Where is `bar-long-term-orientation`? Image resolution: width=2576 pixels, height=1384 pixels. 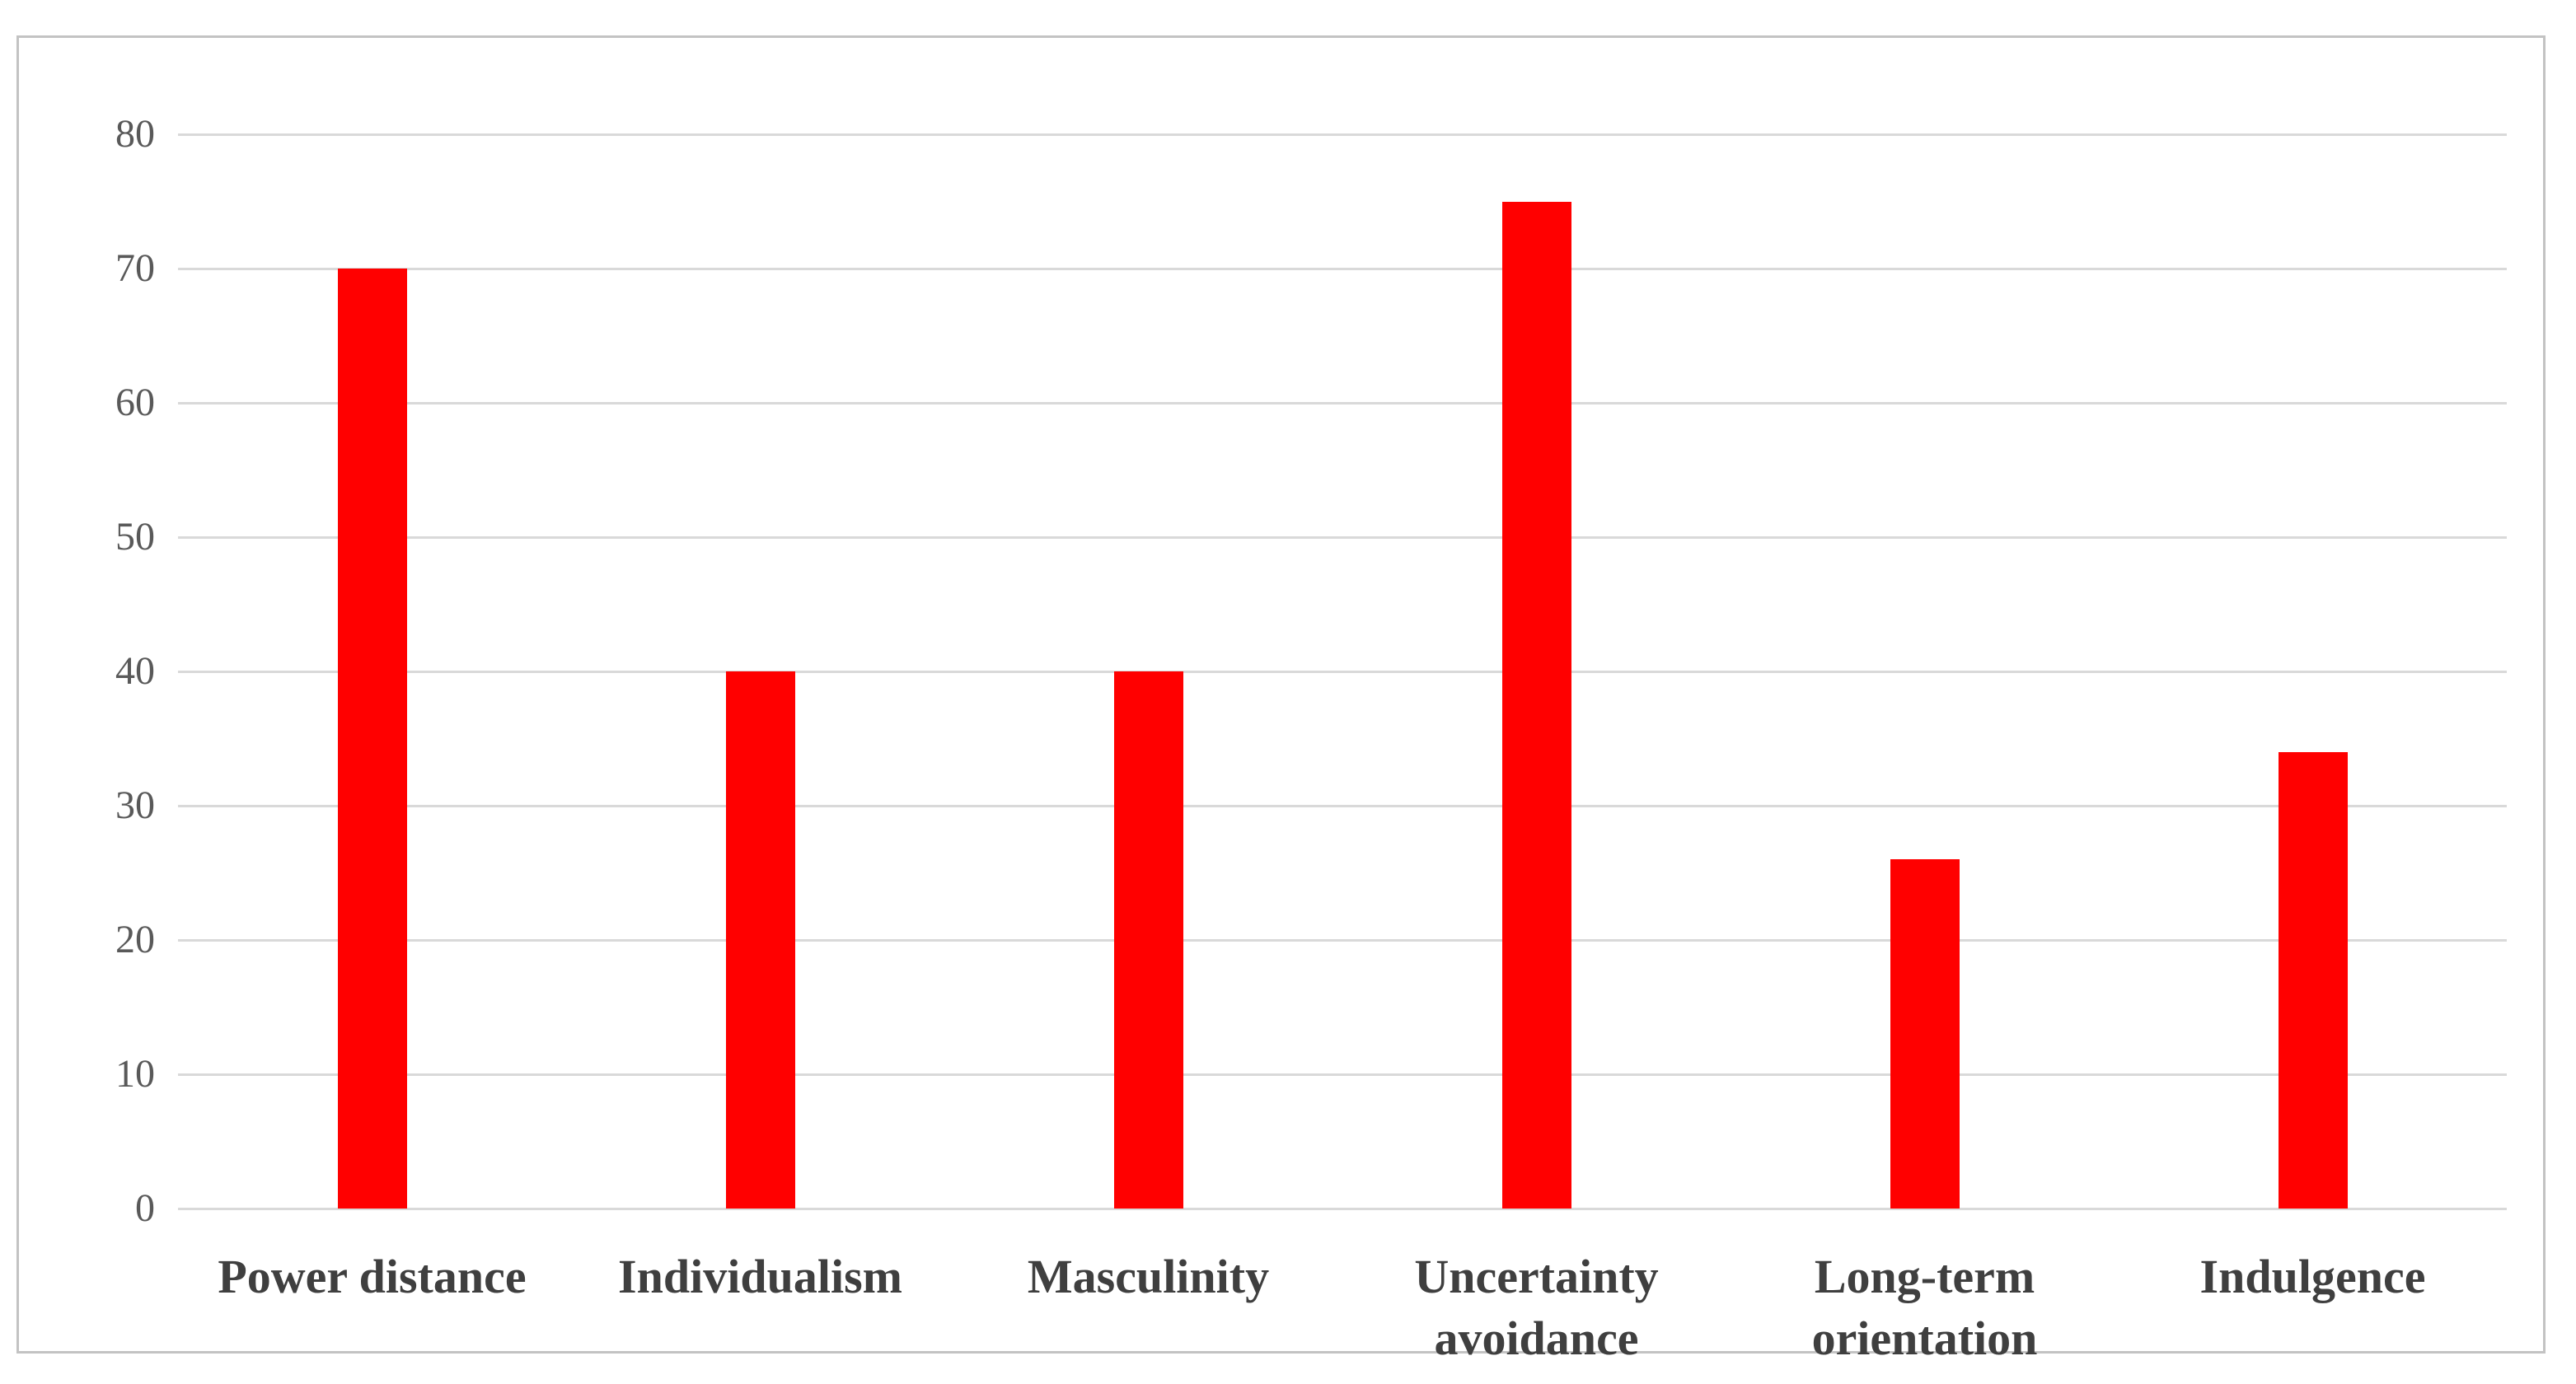
bar-long-term-orientation is located at coordinates (1925, 1034).